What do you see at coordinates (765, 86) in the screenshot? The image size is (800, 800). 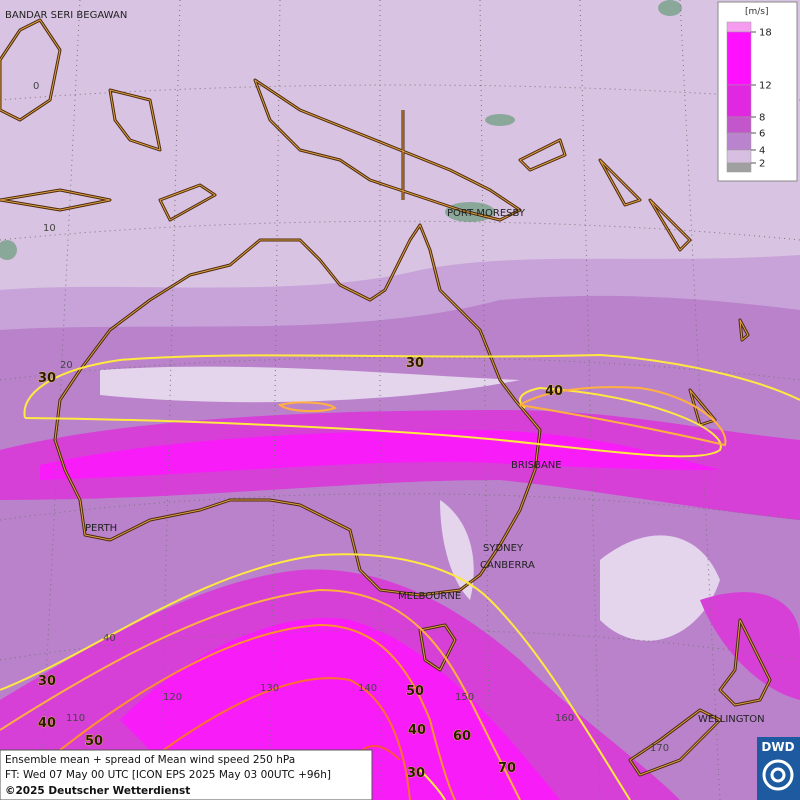 I see `legend-tick-label: 12` at bounding box center [765, 86].